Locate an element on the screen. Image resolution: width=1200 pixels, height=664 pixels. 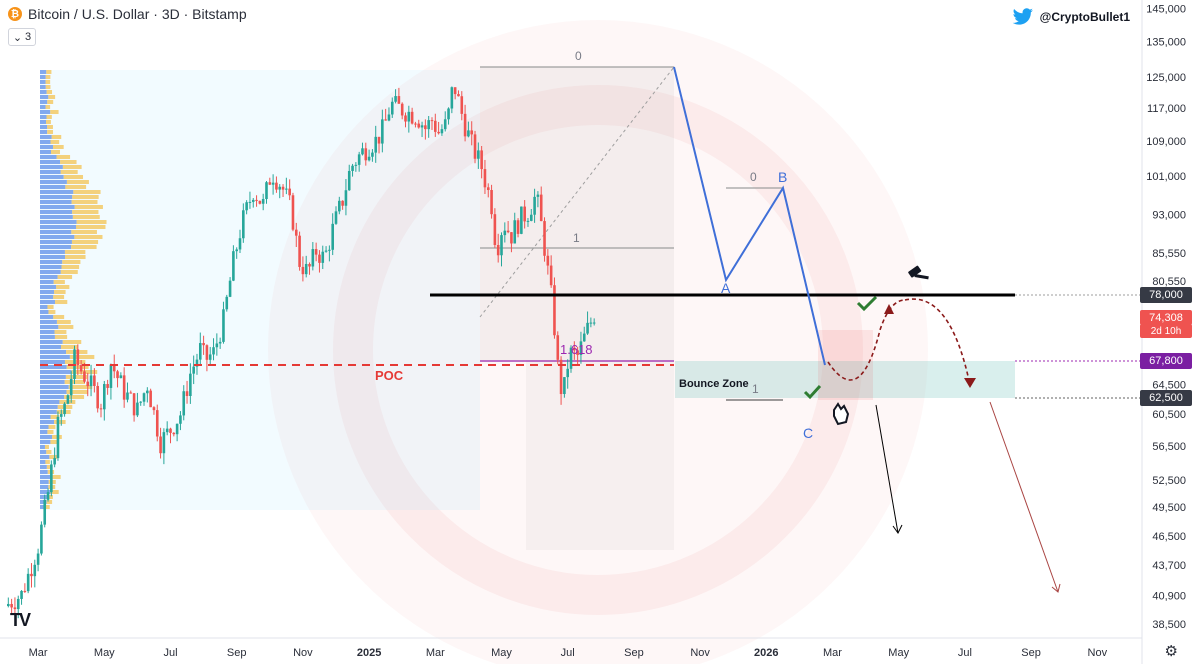
fib-diagonal is located at coordinates (577, 192).